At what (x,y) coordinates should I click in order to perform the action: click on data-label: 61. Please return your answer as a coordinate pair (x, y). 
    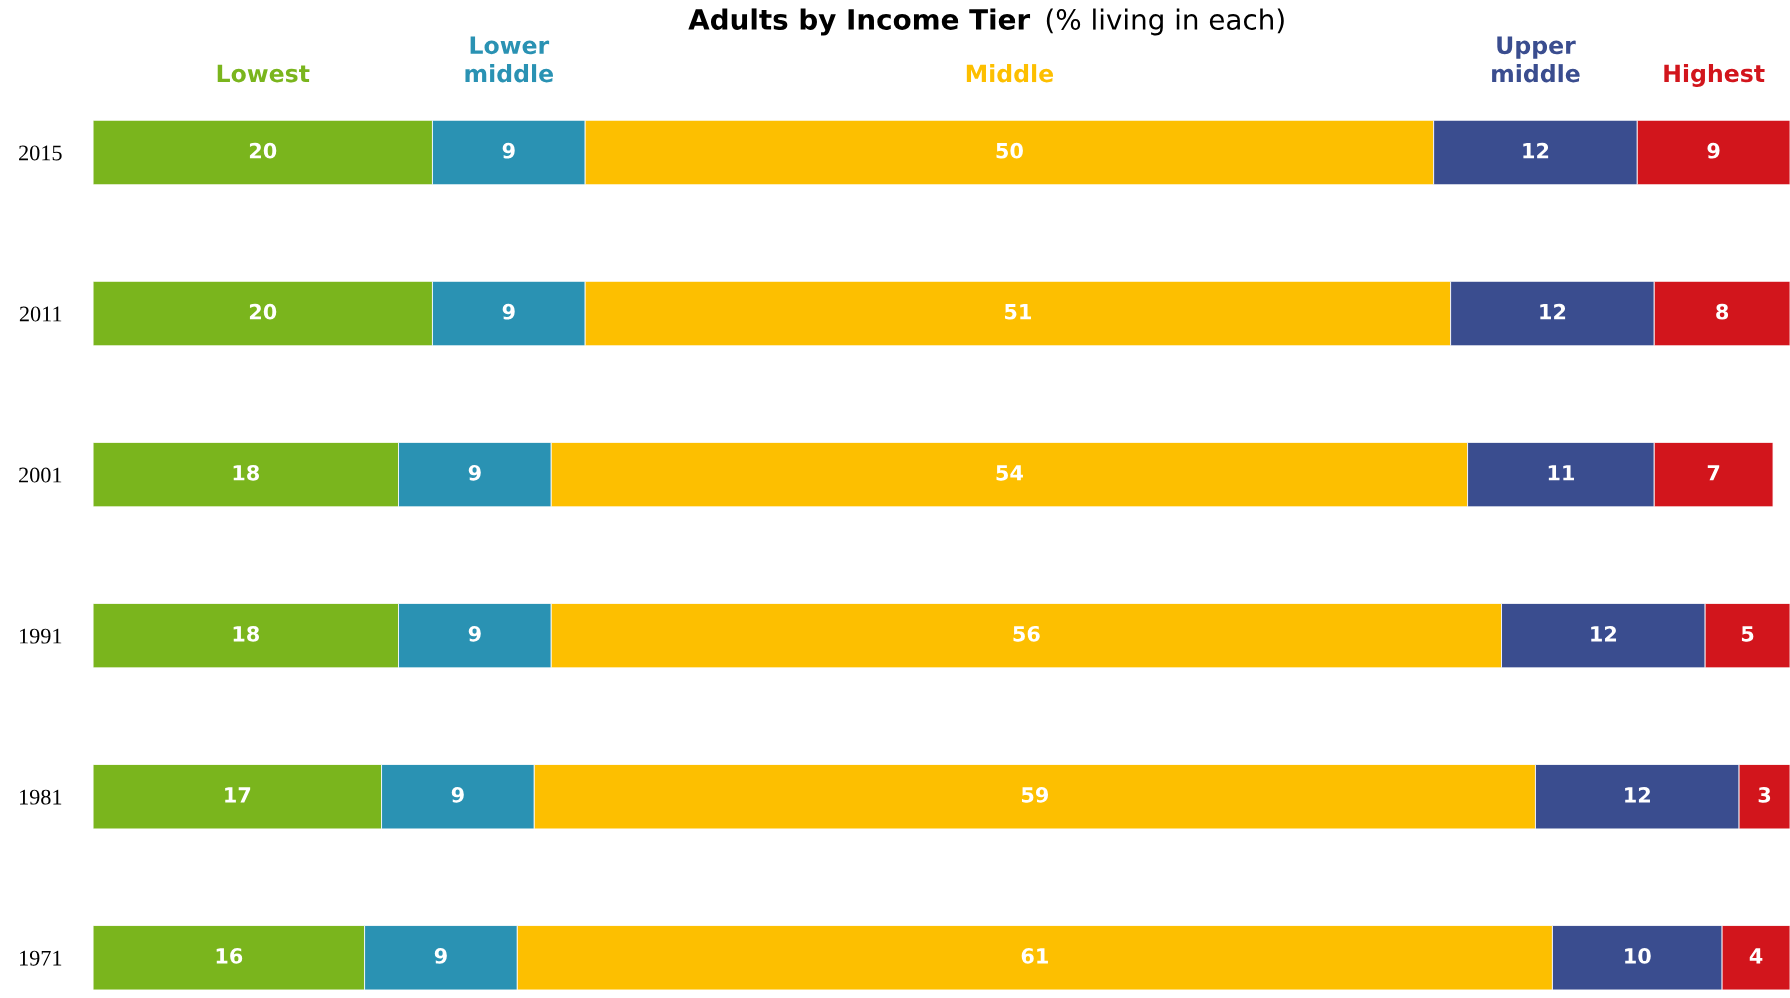
    Looking at the image, I should click on (1034, 956).